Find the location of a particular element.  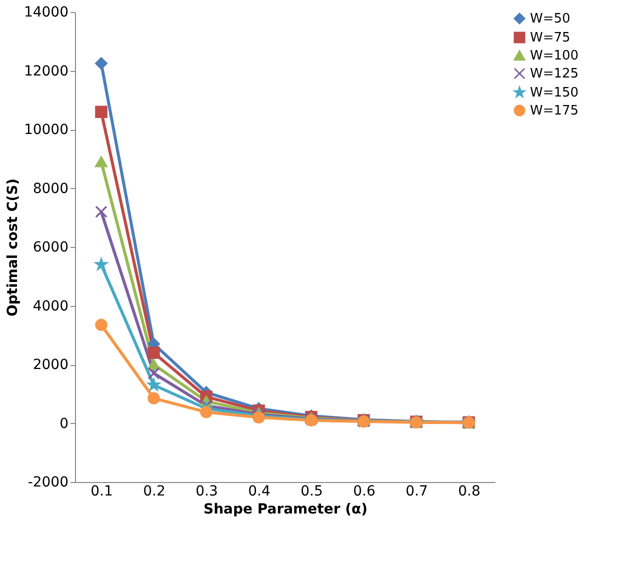

y-tick-label: 2000 is located at coordinates (50, 365).